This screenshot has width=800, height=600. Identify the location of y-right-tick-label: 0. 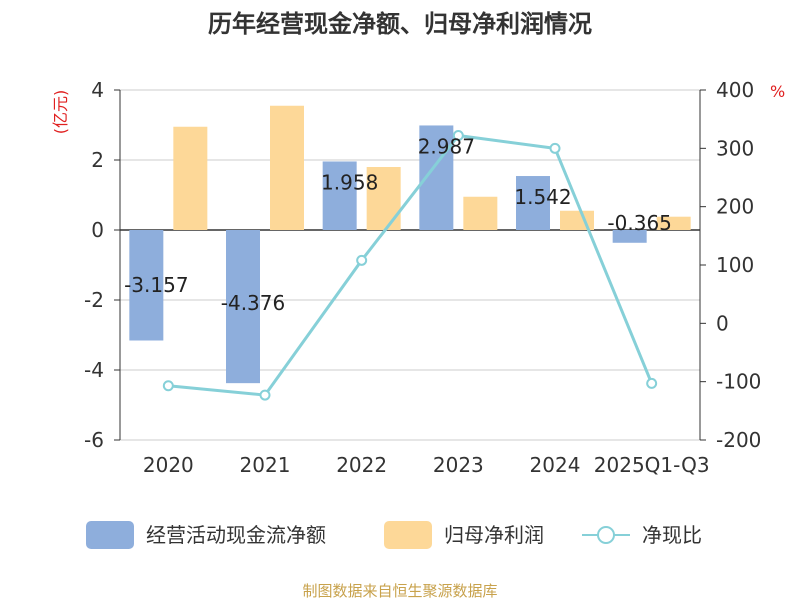
(722, 323).